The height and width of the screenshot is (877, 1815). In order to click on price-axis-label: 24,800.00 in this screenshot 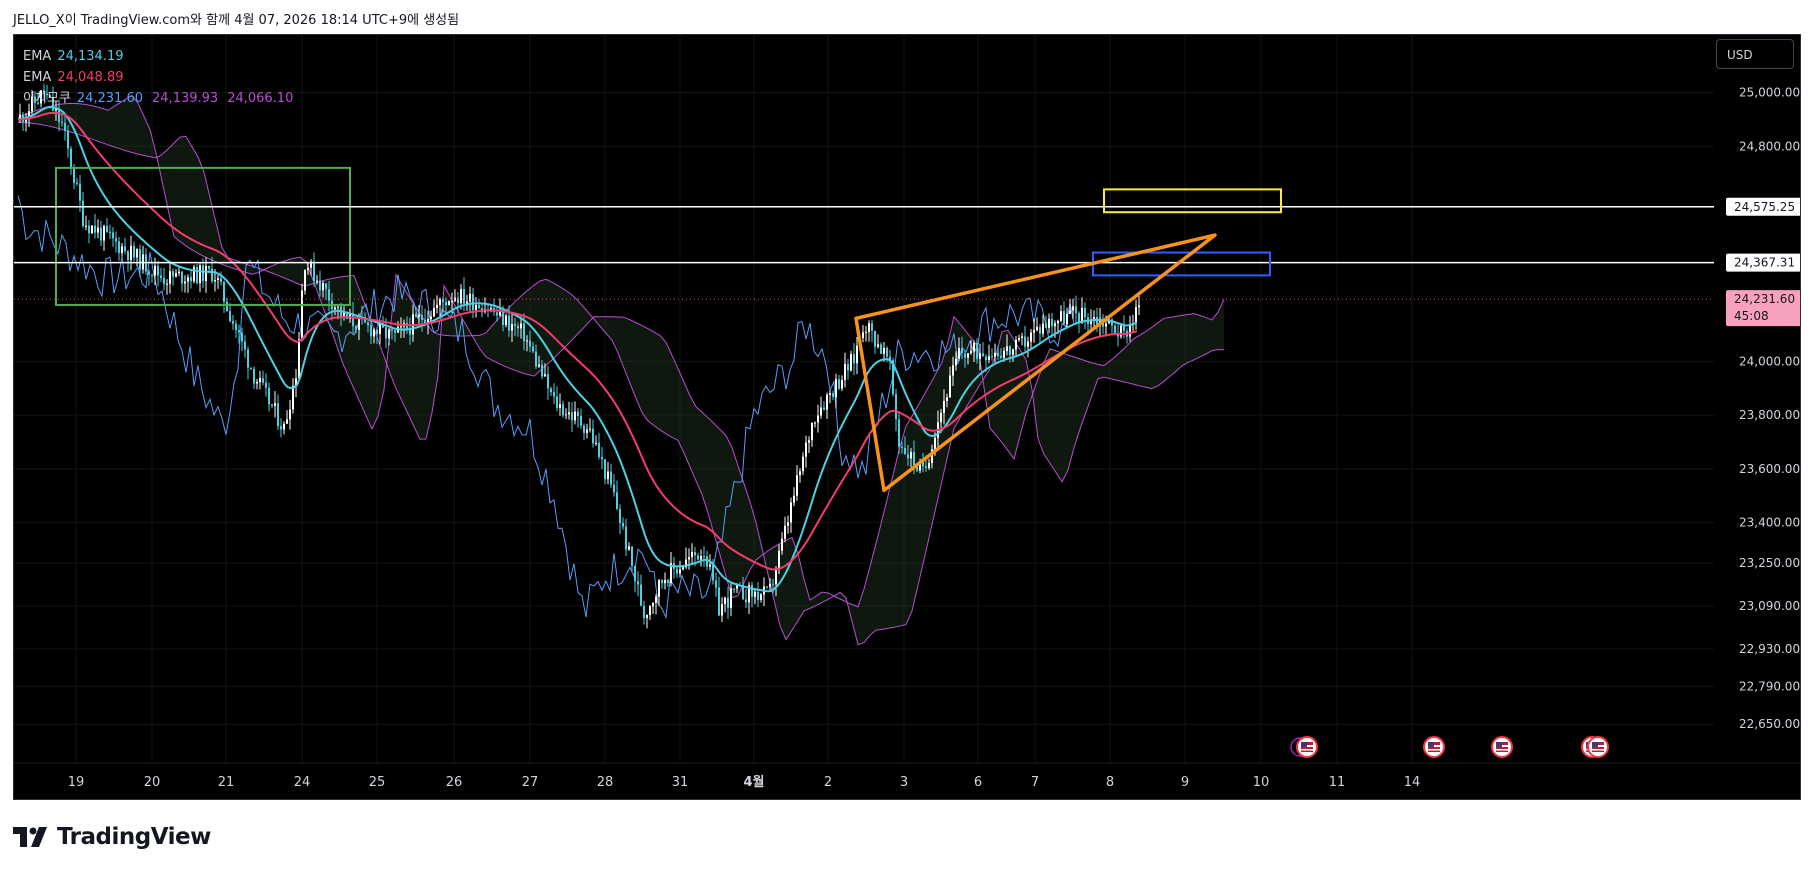, I will do `click(1769, 146)`.